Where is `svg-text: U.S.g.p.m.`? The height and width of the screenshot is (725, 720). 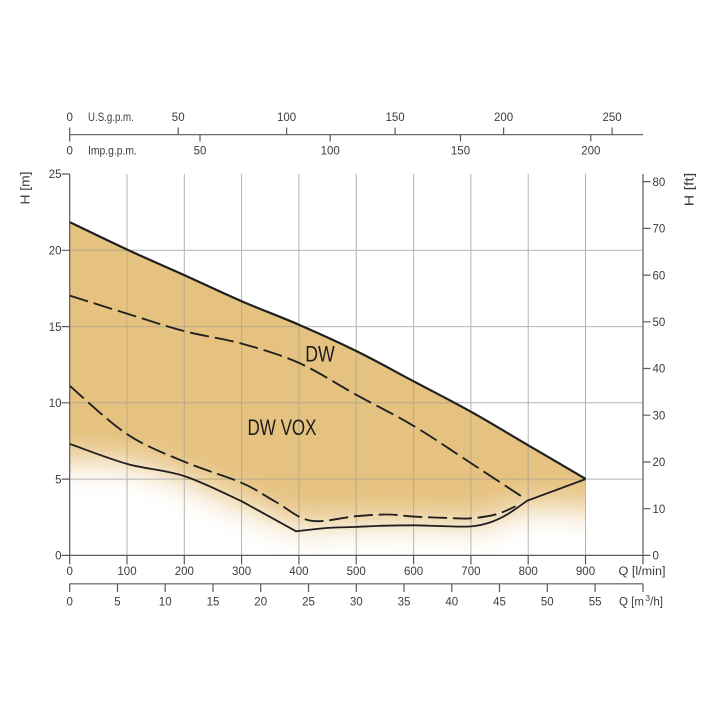
svg-text: U.S.g.p.m. is located at coordinates (111, 118).